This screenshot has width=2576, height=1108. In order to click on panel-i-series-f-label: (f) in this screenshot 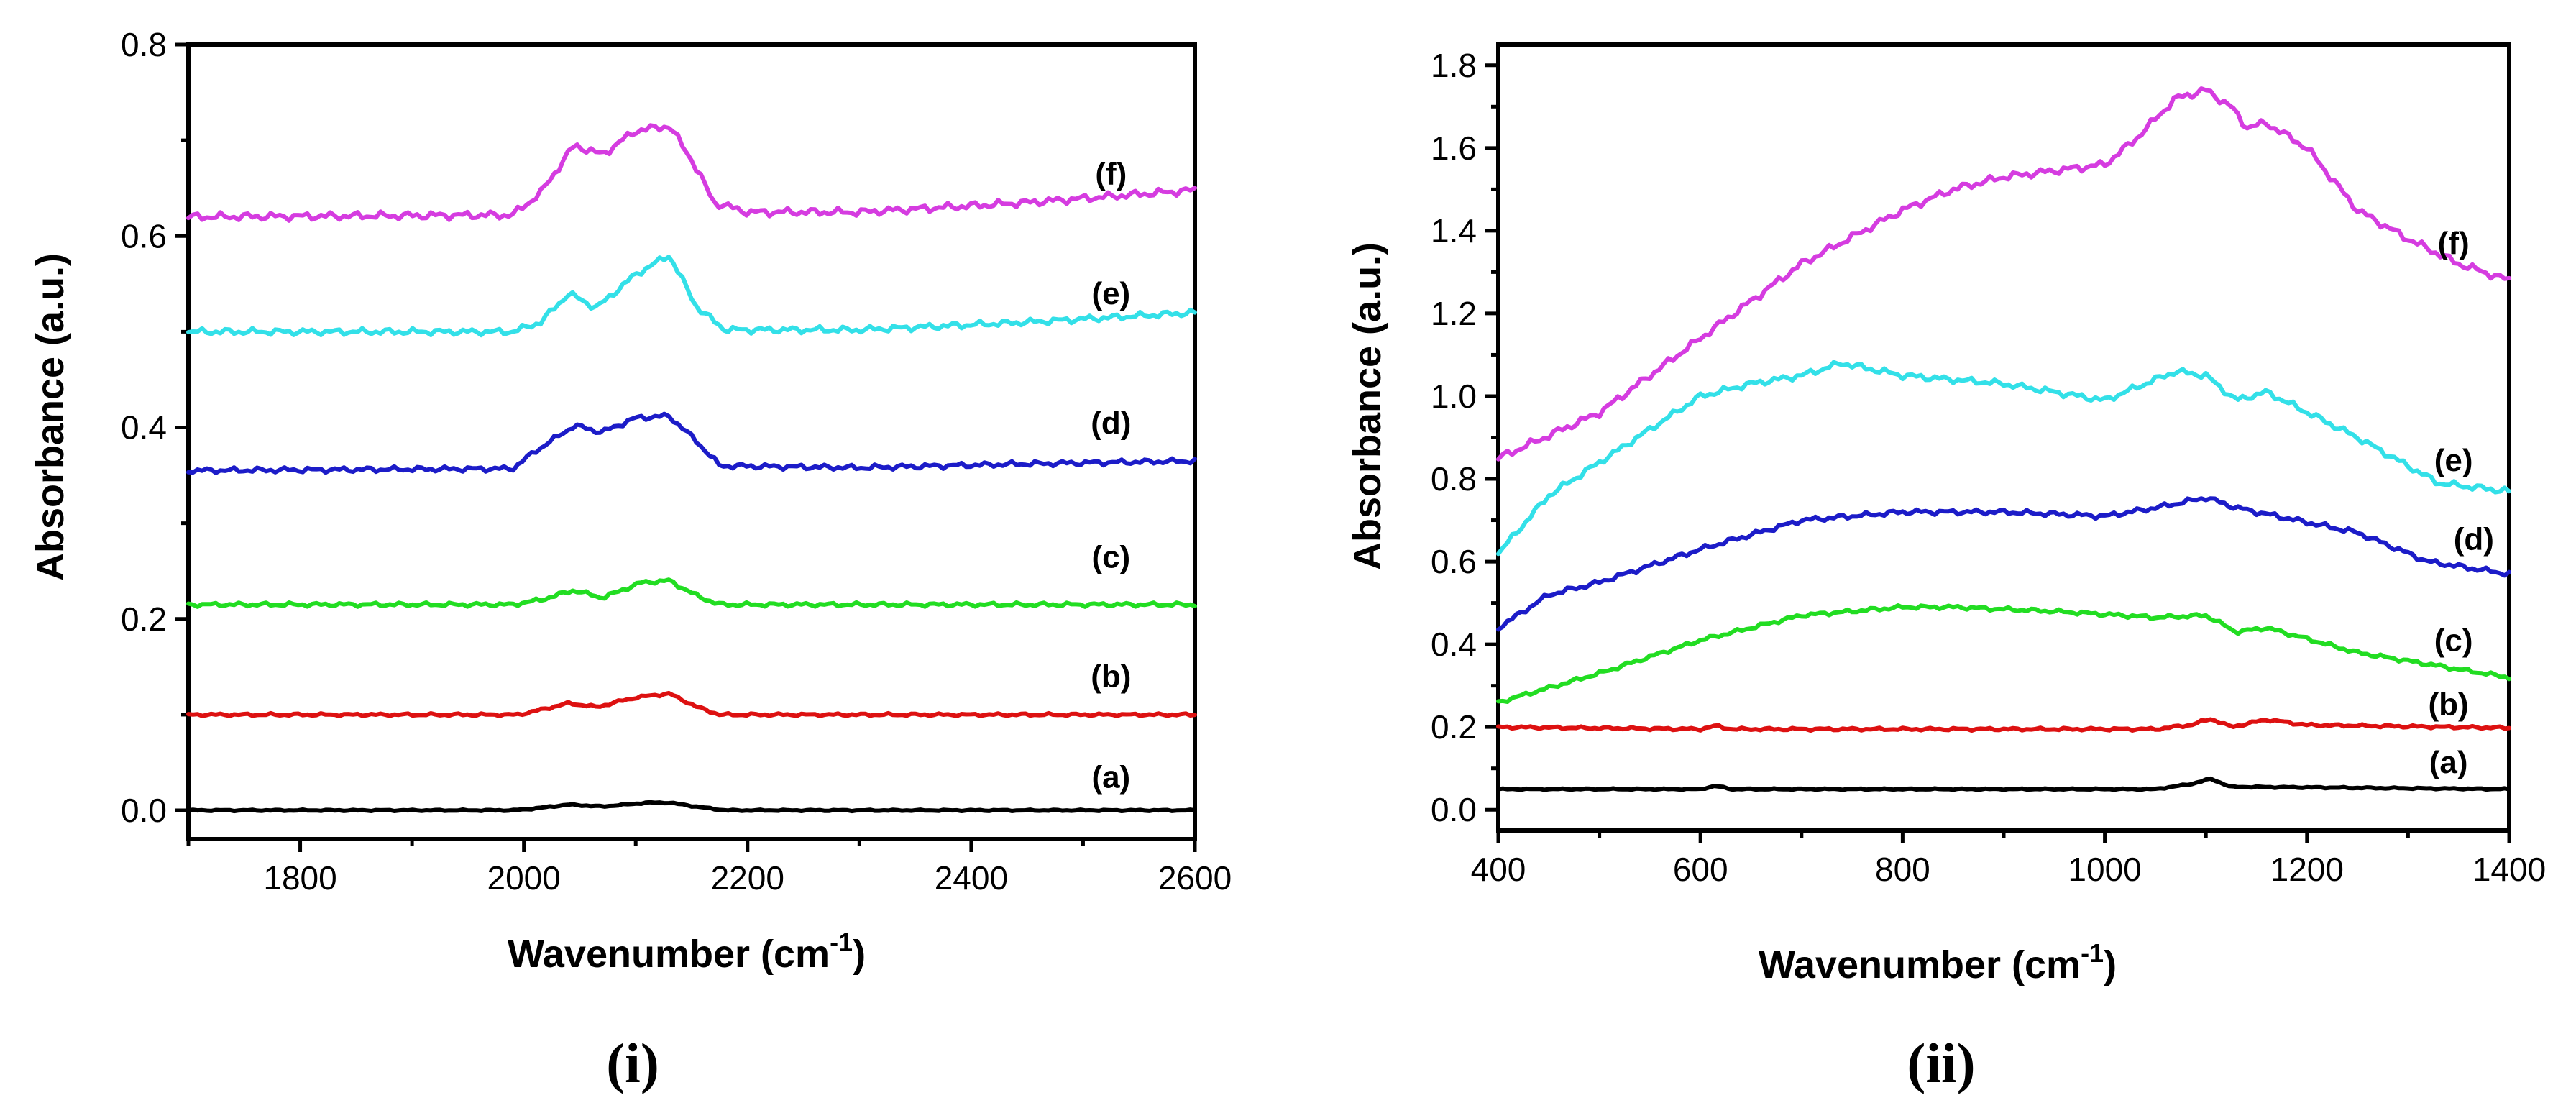, I will do `click(1111, 174)`.